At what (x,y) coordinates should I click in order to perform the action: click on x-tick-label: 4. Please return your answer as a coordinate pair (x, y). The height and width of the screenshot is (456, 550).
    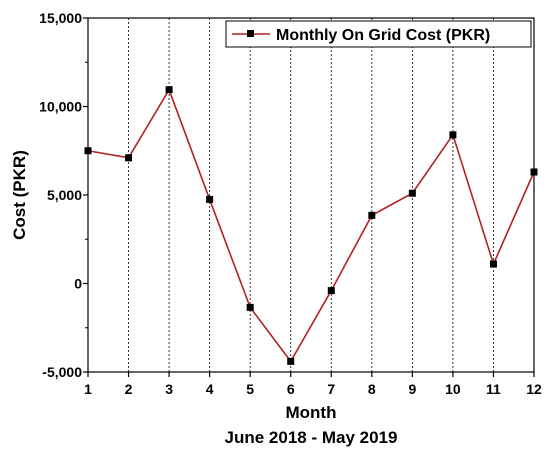
    Looking at the image, I should click on (210, 389).